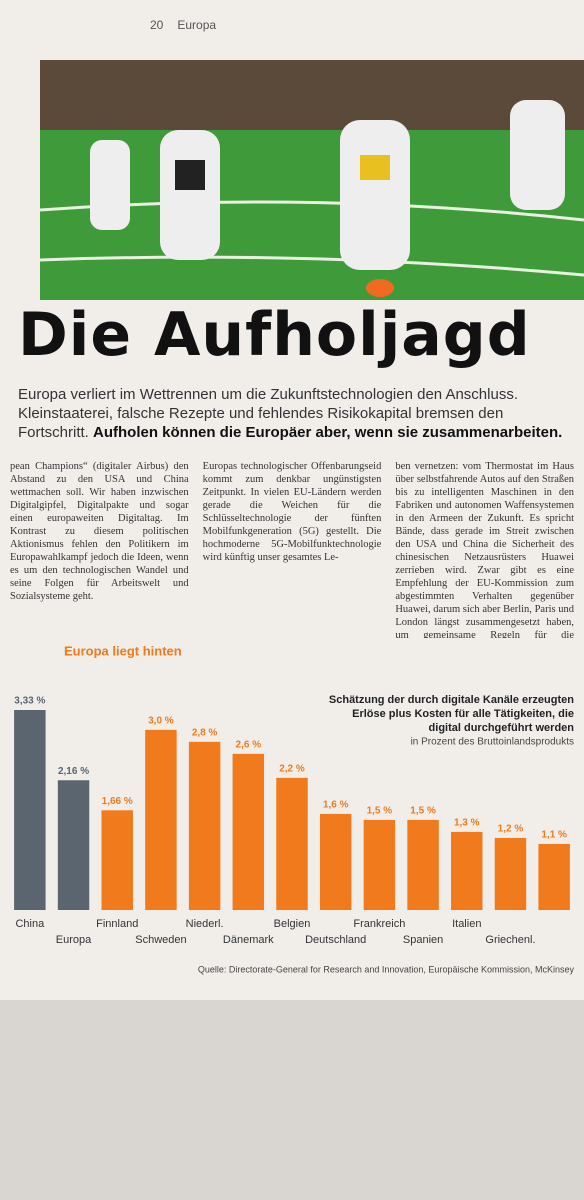 The image size is (584, 1200). Describe the element at coordinates (157, 25) in the screenshot. I see `page-number: 20` at that location.